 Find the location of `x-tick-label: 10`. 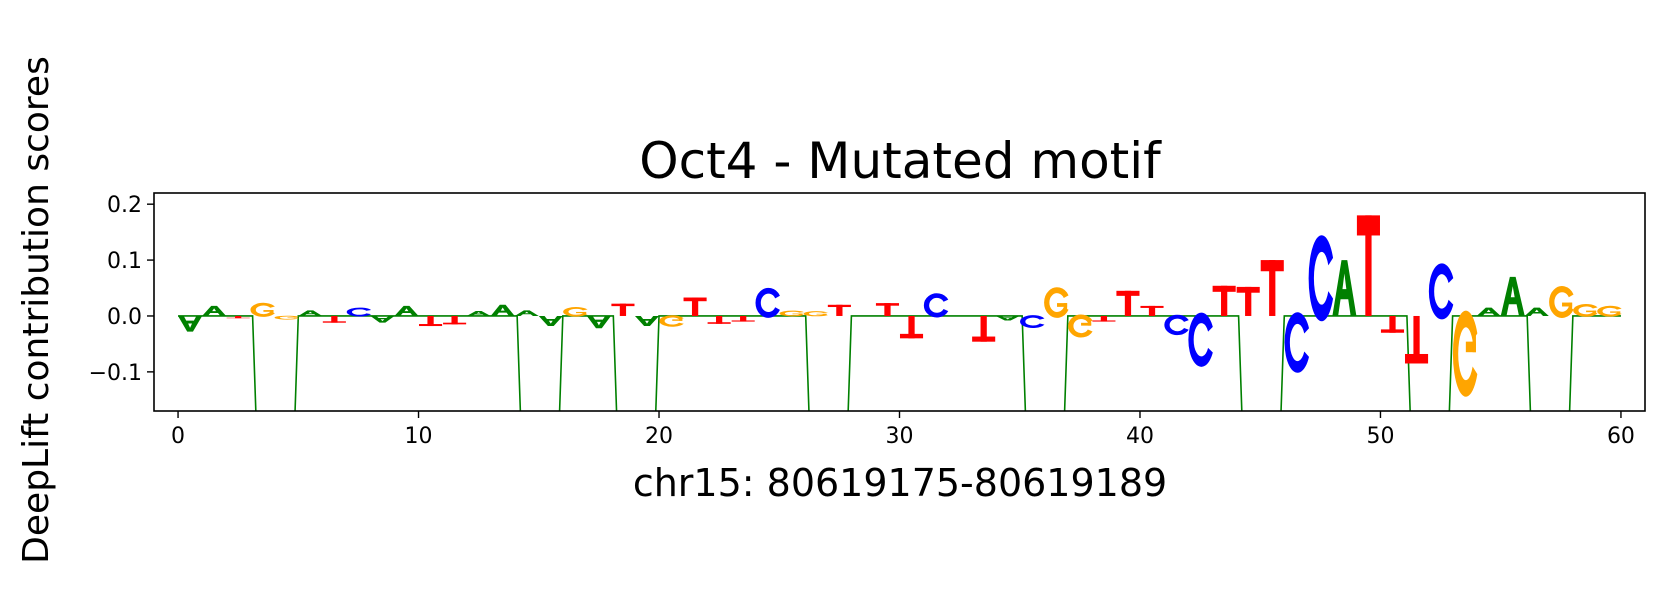

x-tick-label: 10 is located at coordinates (419, 436).